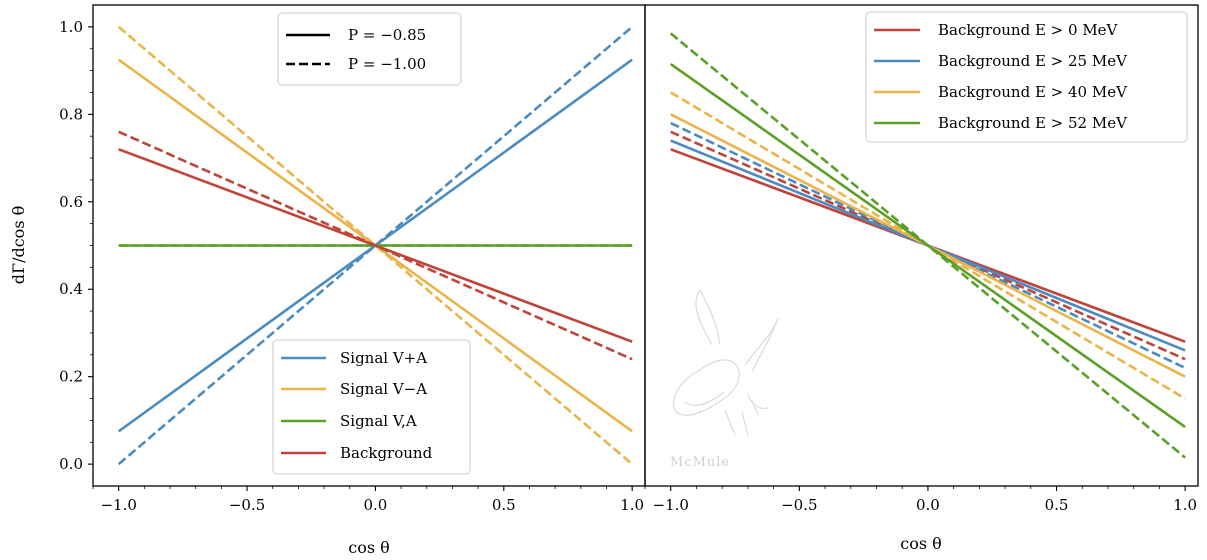 Image resolution: width=1207 pixels, height=560 pixels. What do you see at coordinates (706, 387) in the screenshot?
I see `logo-head` at bounding box center [706, 387].